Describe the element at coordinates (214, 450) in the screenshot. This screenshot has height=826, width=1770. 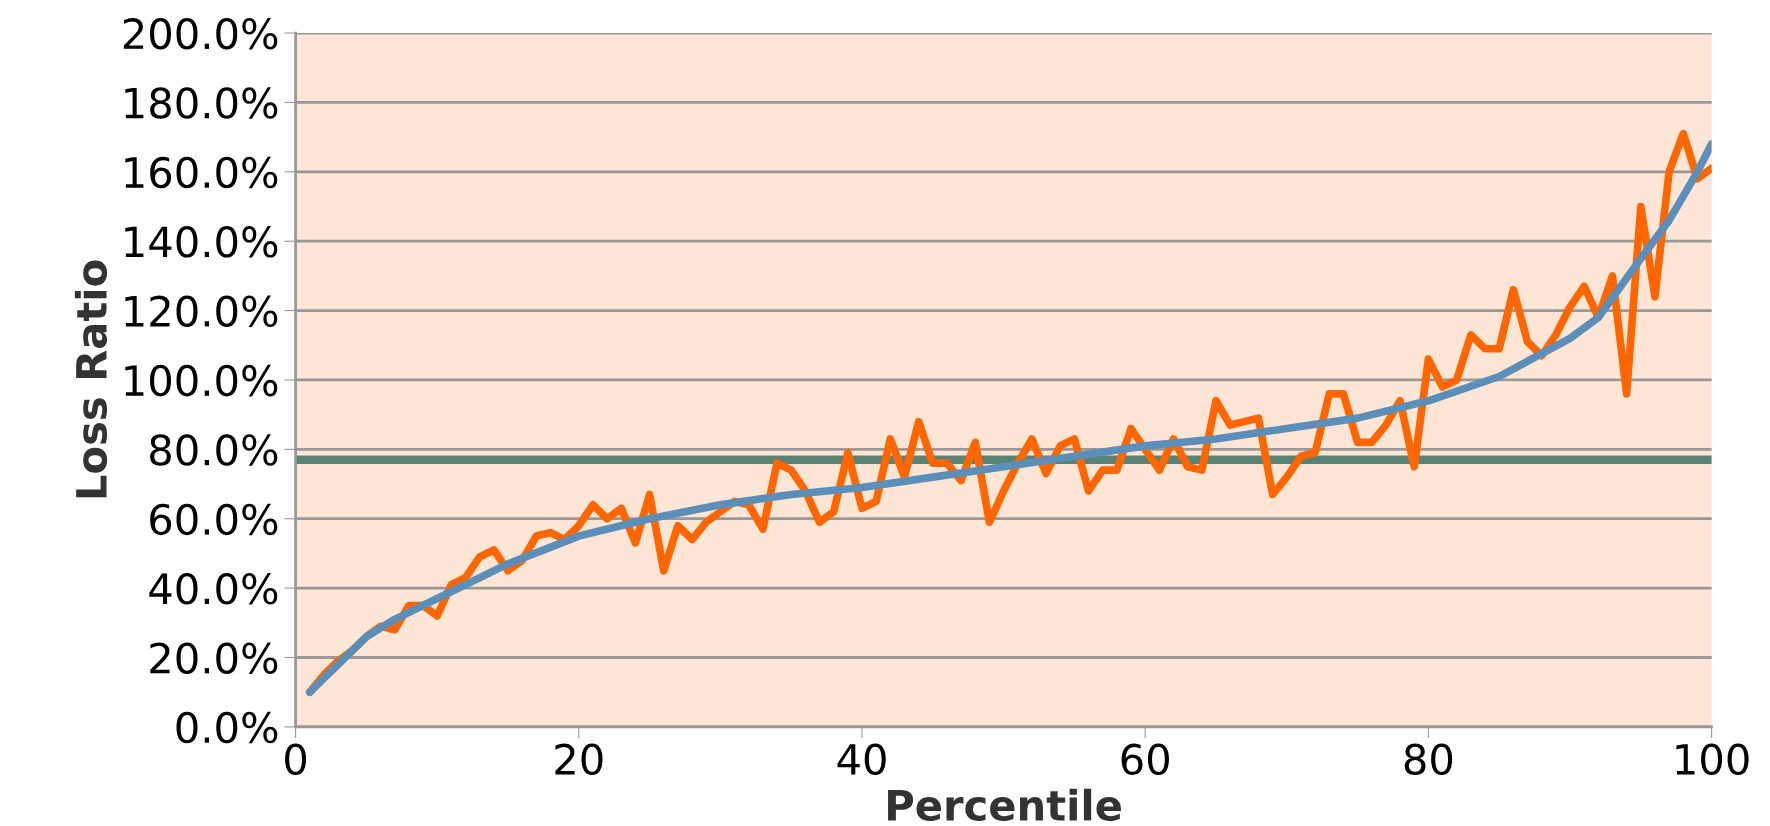
I see `y-tick-label: 80.0%` at that location.